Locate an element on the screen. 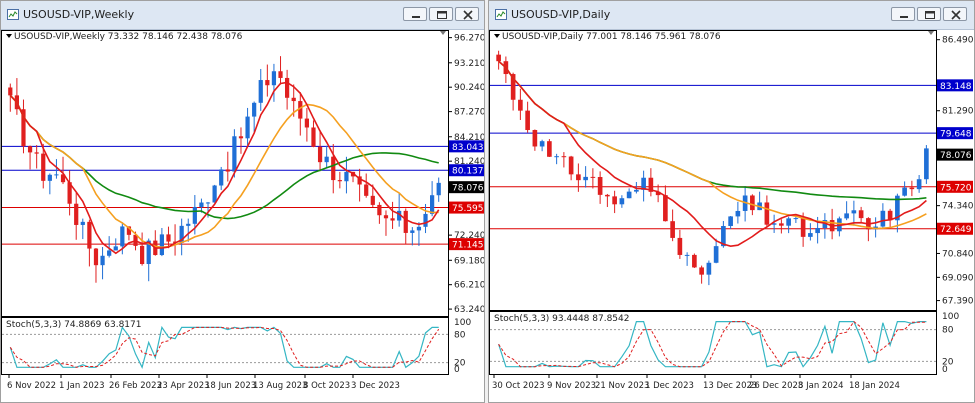 This screenshot has height=403, width=975. level-price-label: 83.148 is located at coordinates (956, 87).